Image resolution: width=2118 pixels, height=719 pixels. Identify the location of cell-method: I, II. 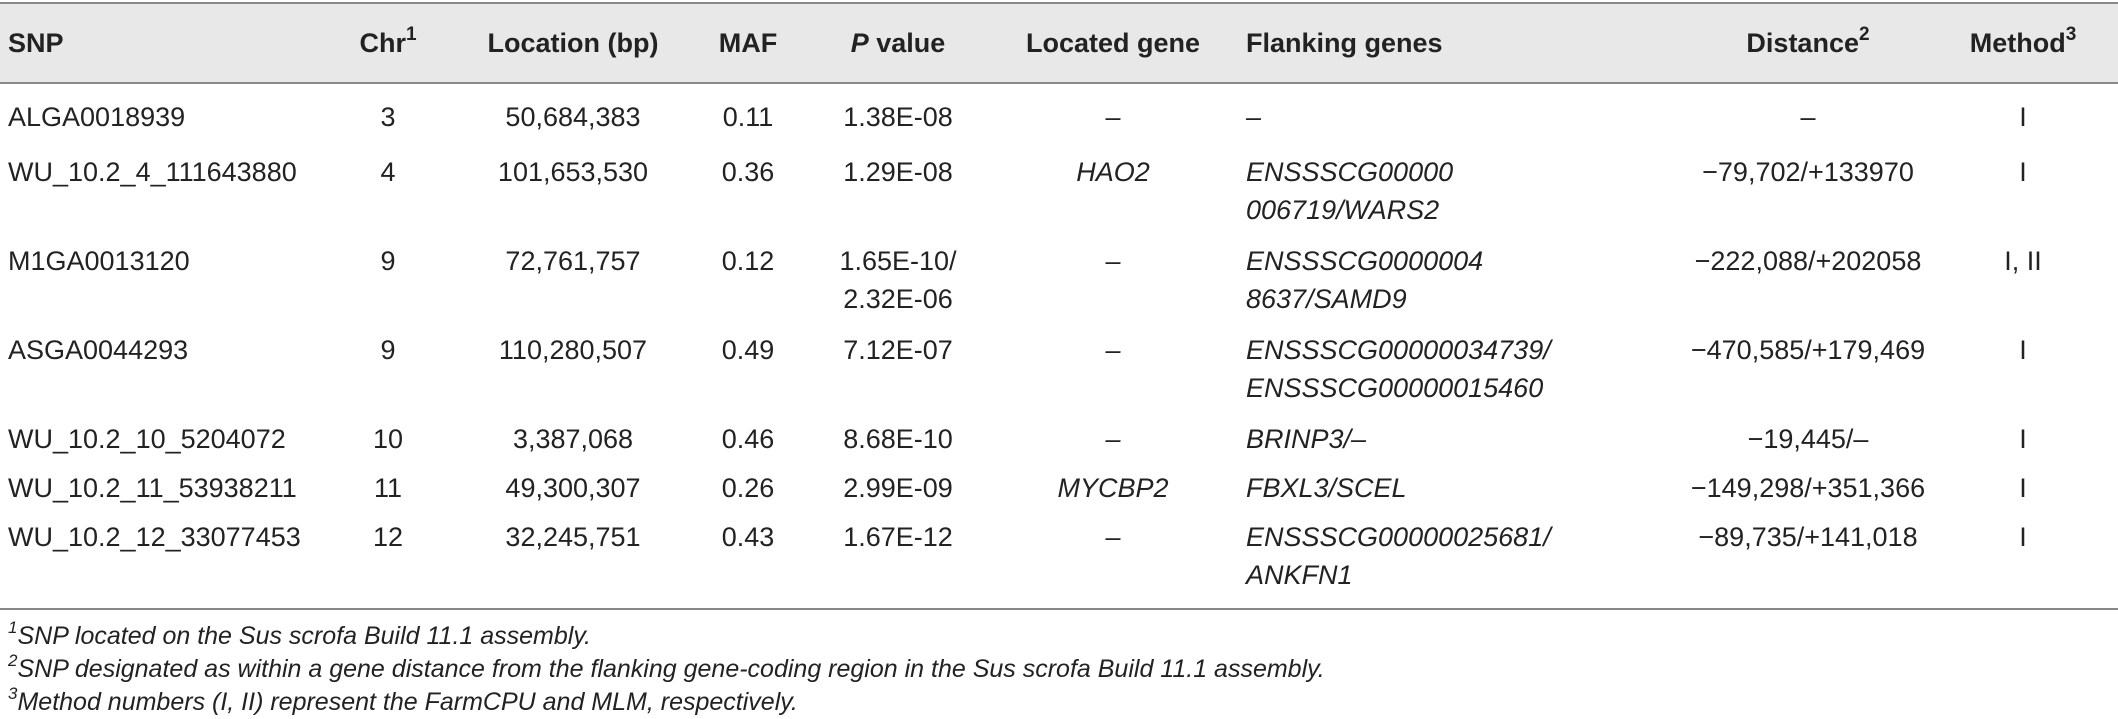
(2023, 261).